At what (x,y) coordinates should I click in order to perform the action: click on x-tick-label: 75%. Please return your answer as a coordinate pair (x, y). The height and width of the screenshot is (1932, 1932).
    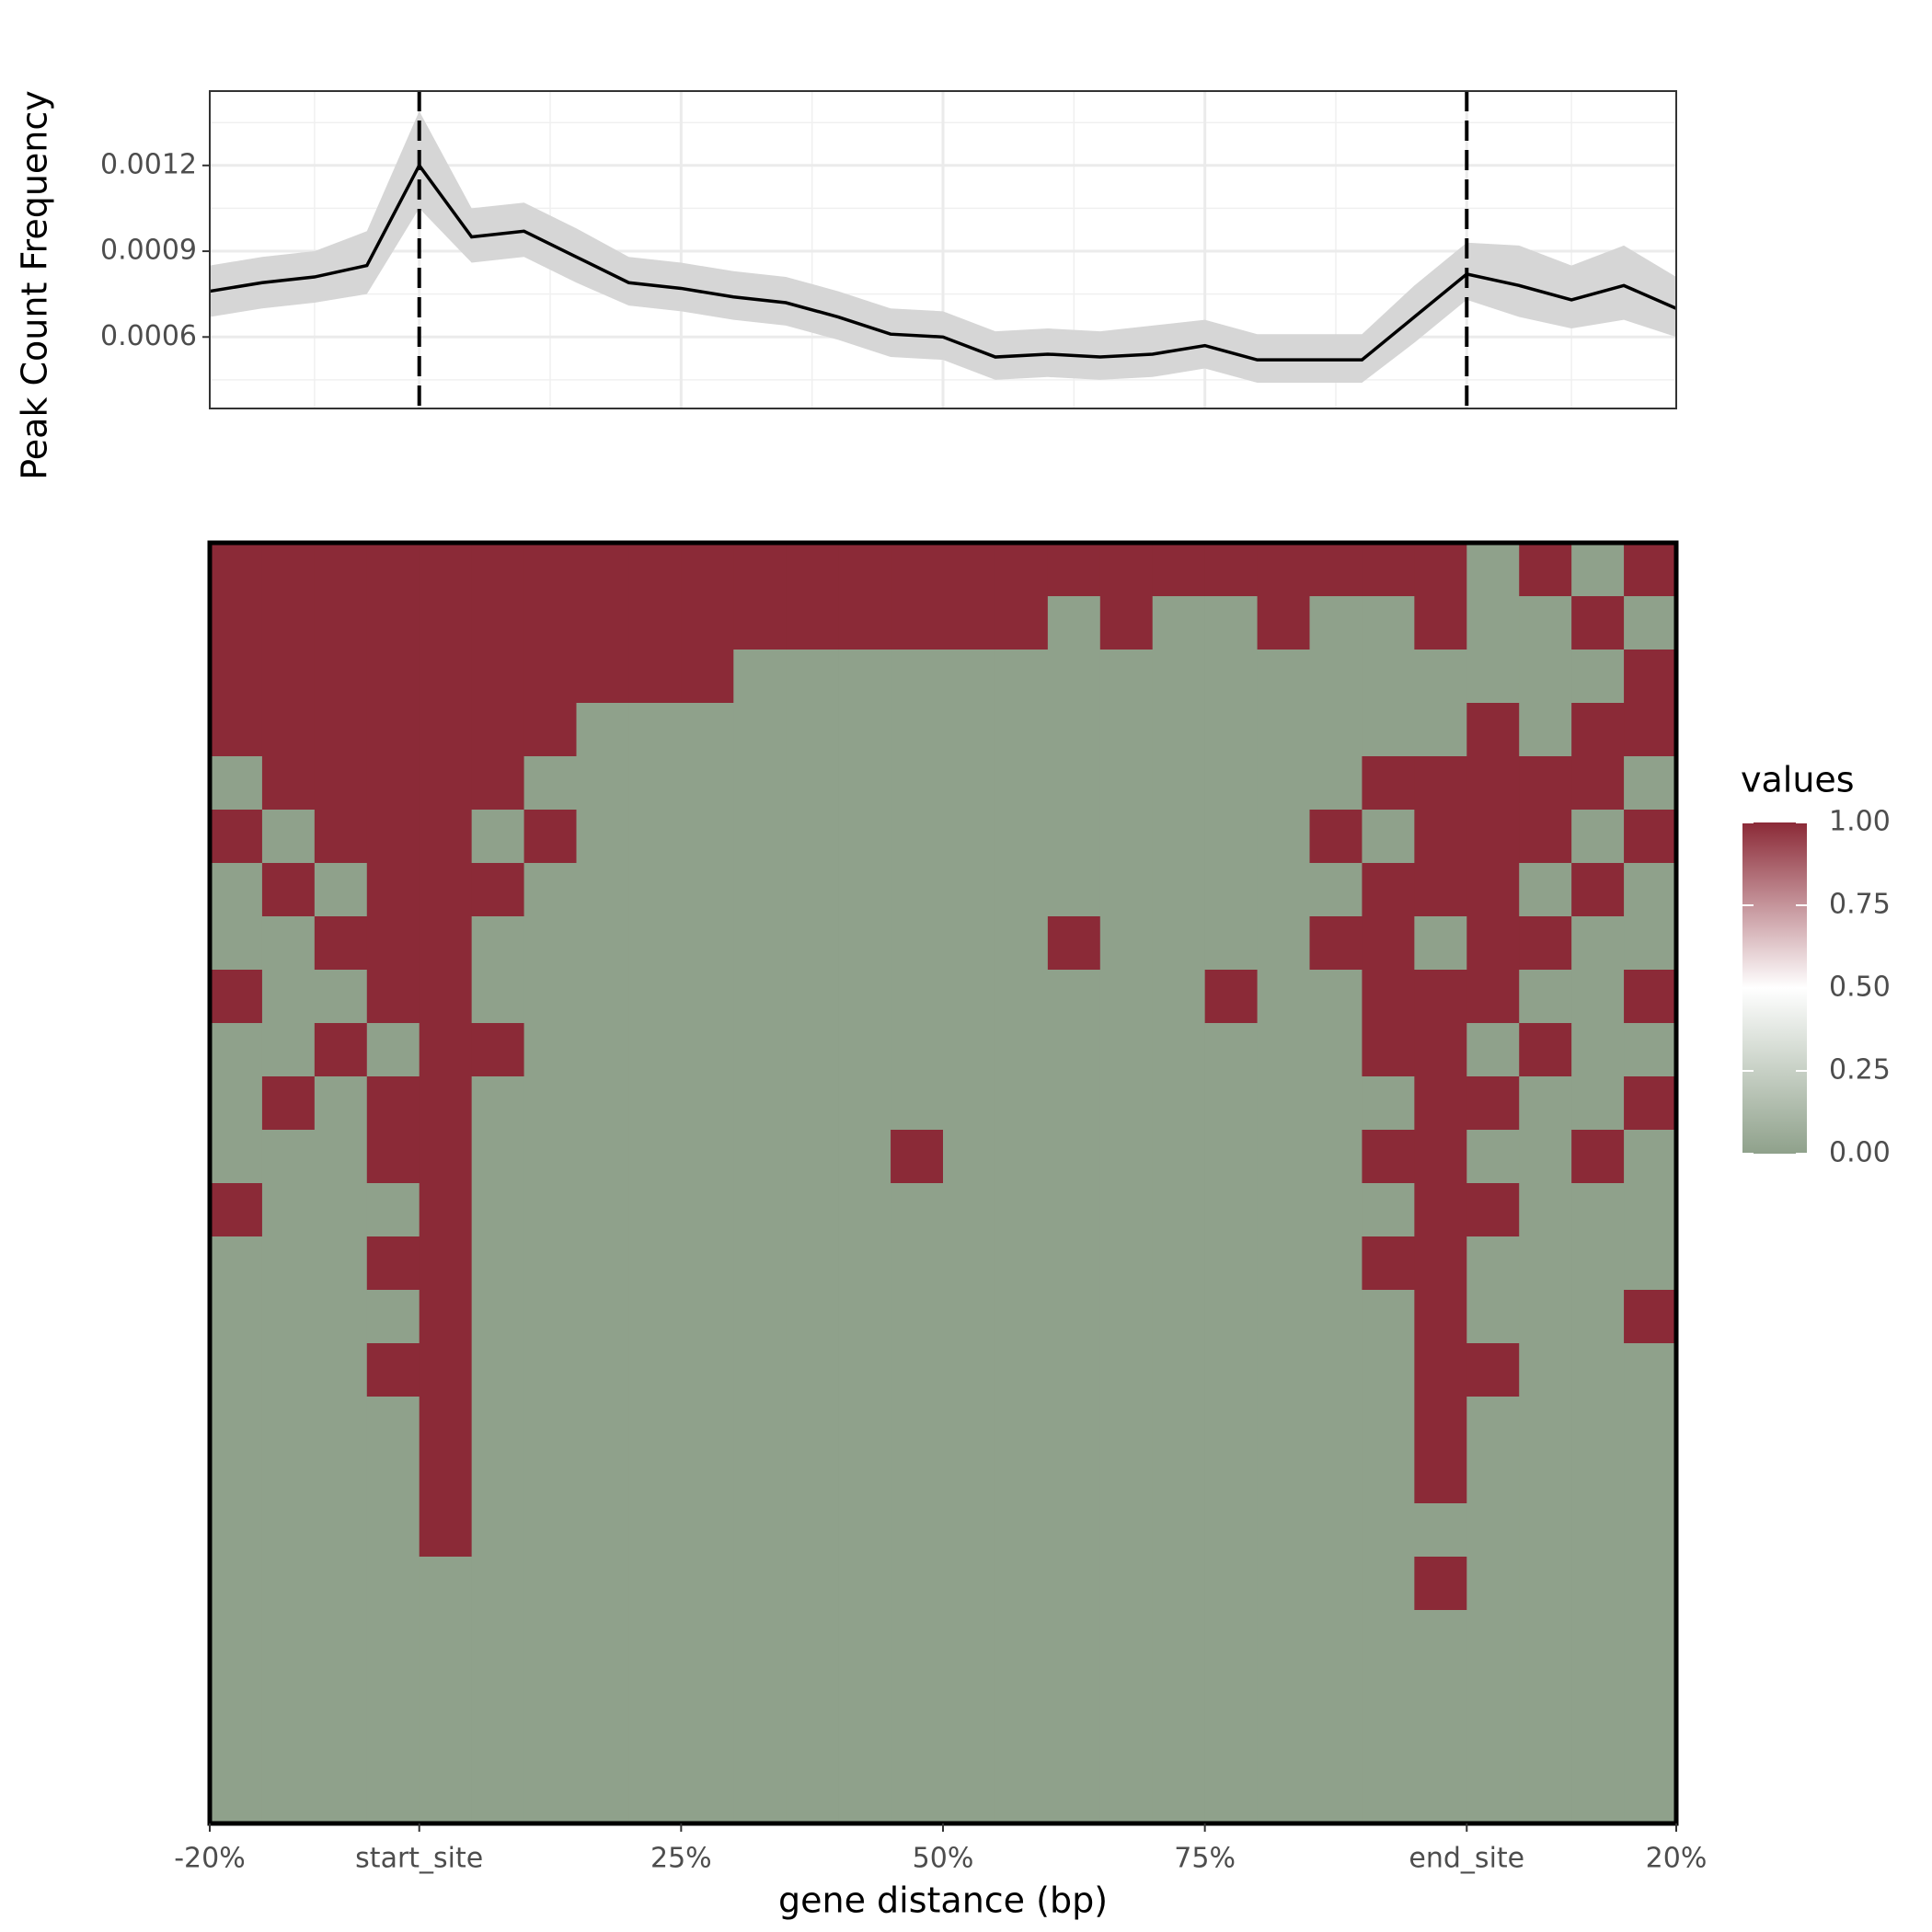
    Looking at the image, I should click on (1205, 1859).